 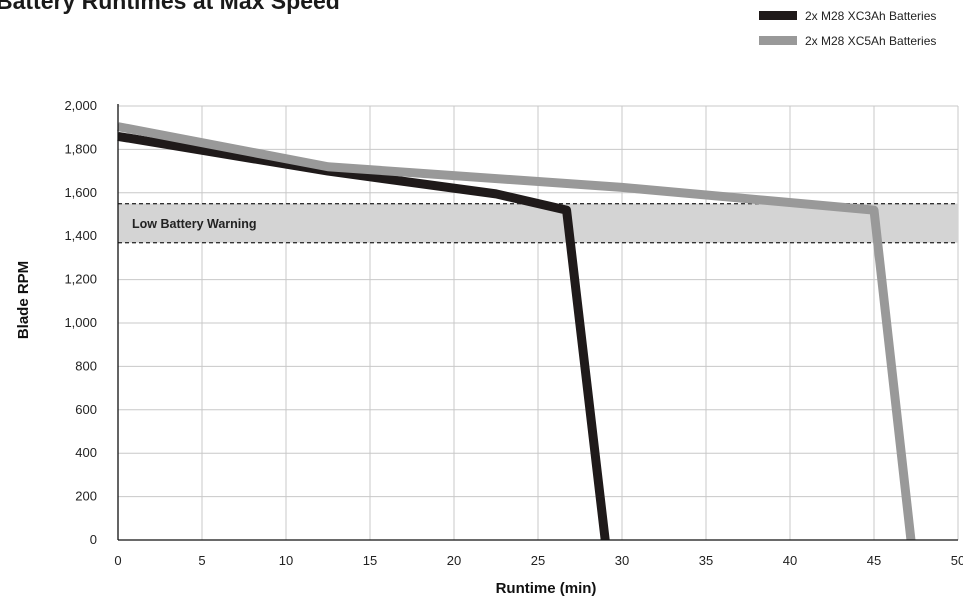 I want to click on y-tick-label: 1,200, so click(x=80, y=279).